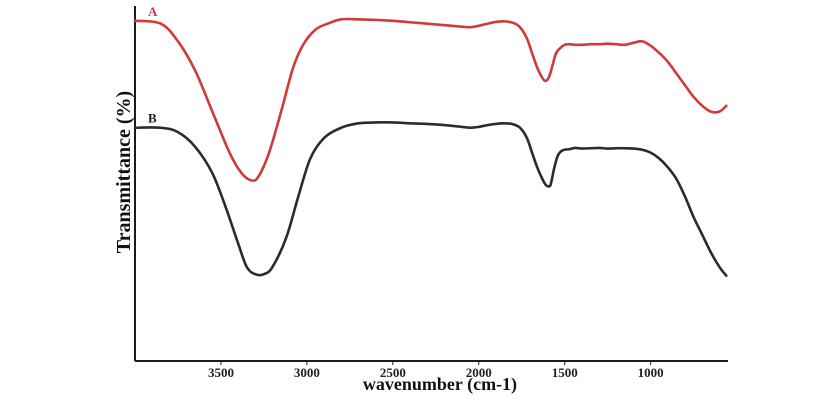 Image resolution: width=820 pixels, height=401 pixels. I want to click on x-tick-label-3000: 3000, so click(307, 372).